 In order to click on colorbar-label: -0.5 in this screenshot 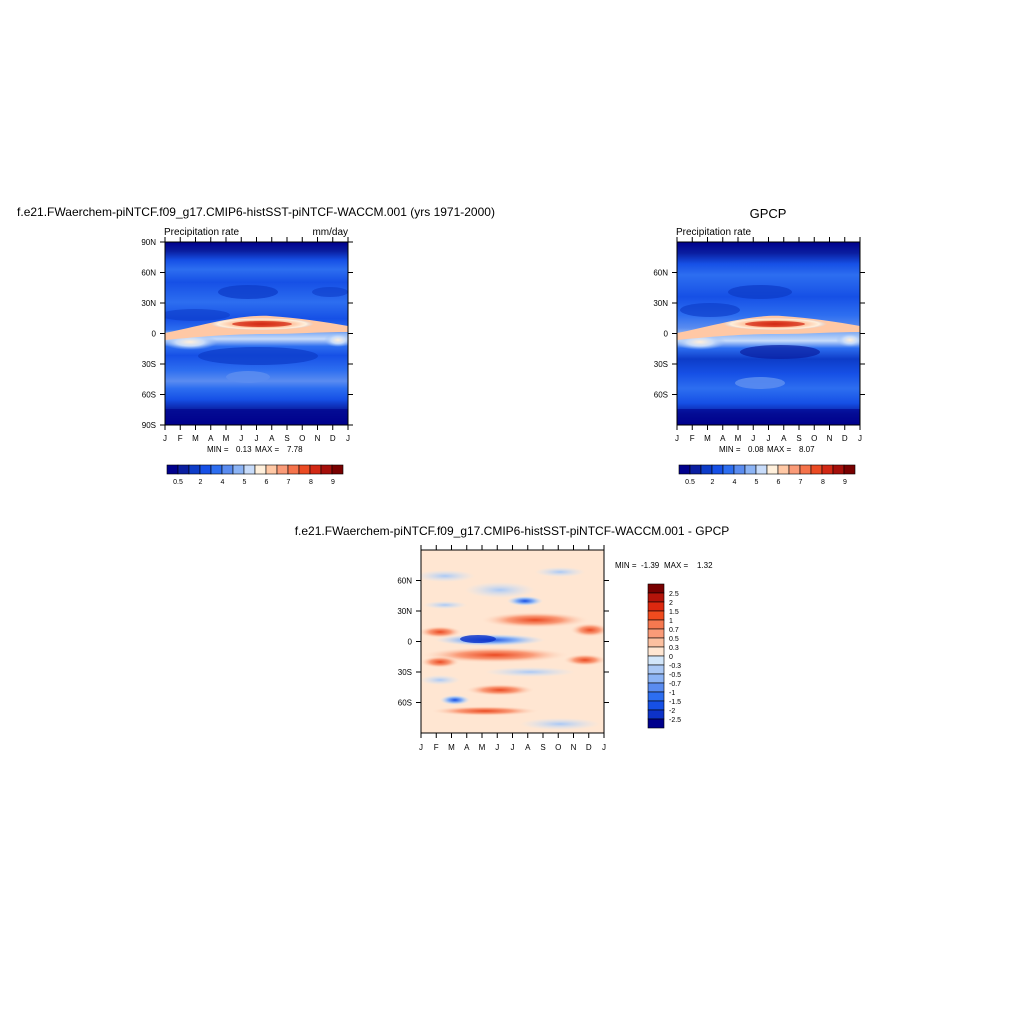, I will do `click(675, 675)`.